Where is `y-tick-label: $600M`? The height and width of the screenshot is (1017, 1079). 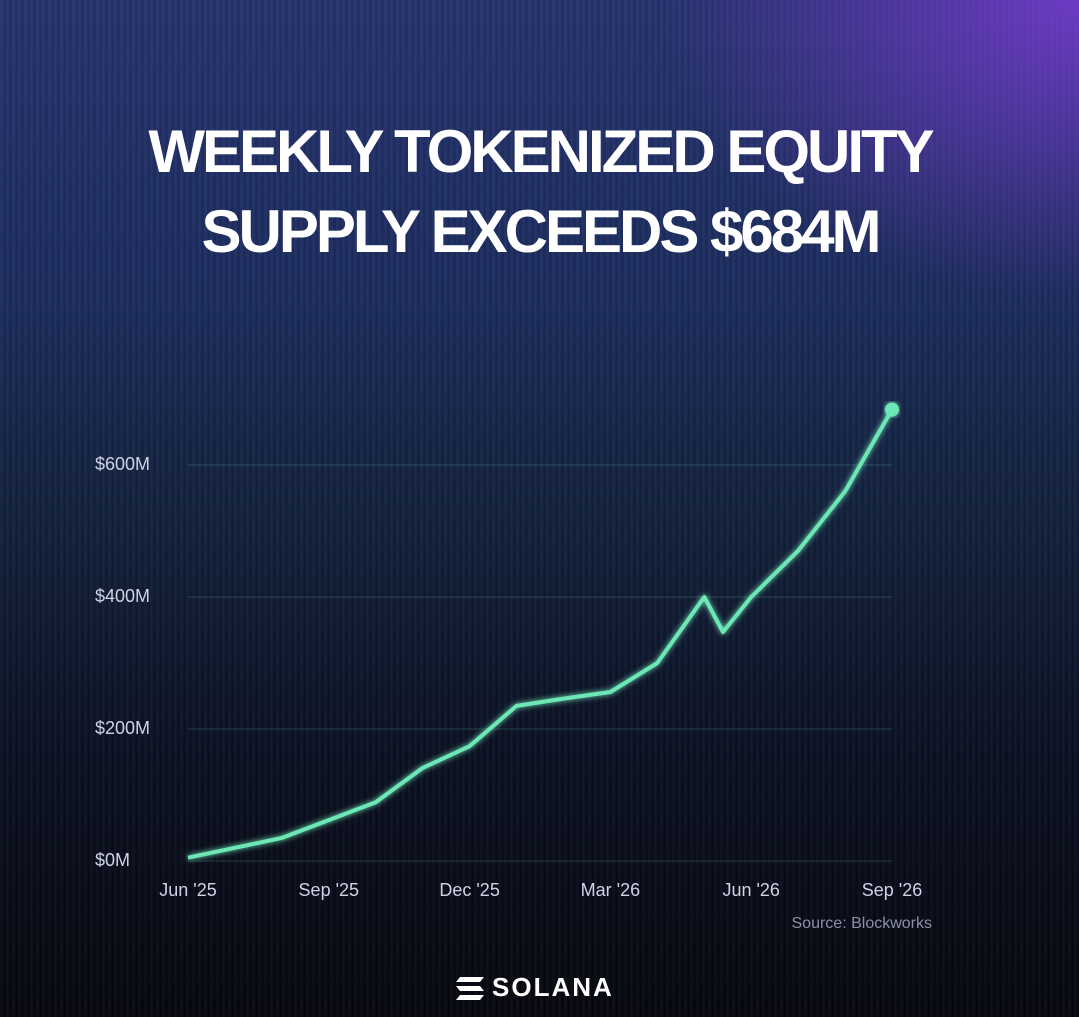 y-tick-label: $600M is located at coordinates (122, 464).